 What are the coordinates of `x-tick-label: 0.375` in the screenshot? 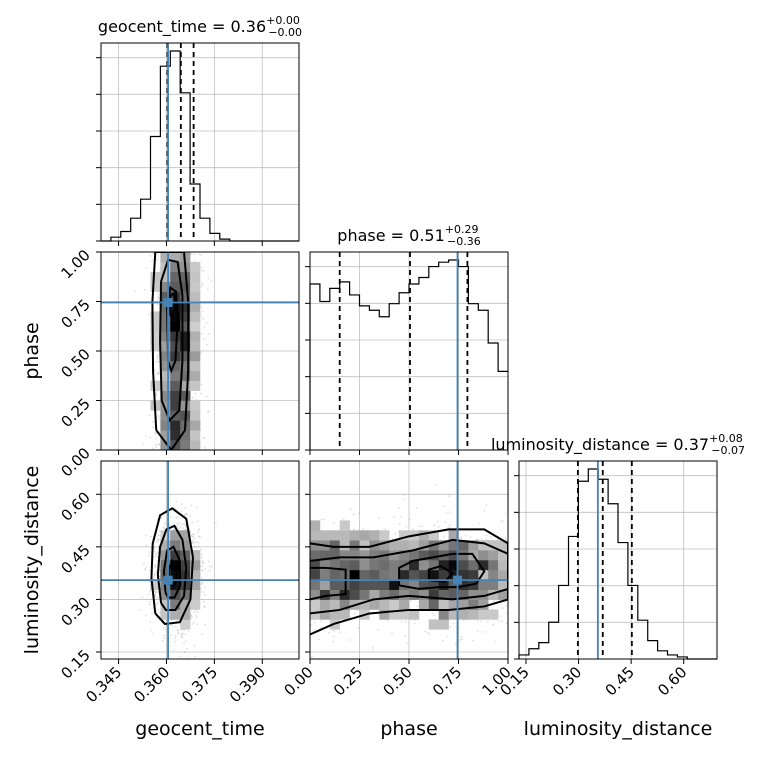 It's located at (199, 684).